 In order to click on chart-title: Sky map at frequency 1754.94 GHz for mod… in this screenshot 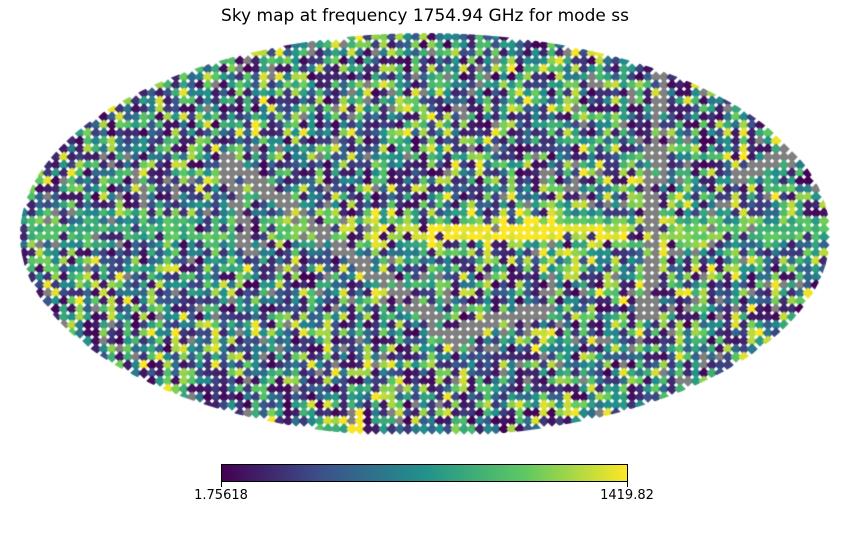, I will do `click(425, 16)`.